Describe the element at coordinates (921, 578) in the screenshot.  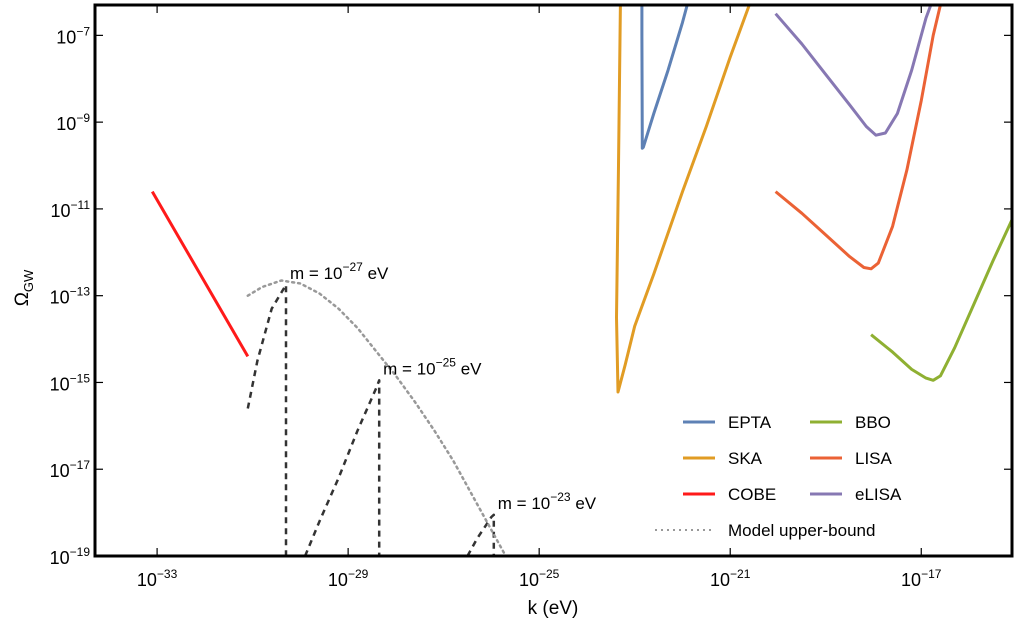
I see `x-tick-label: 10−17` at that location.